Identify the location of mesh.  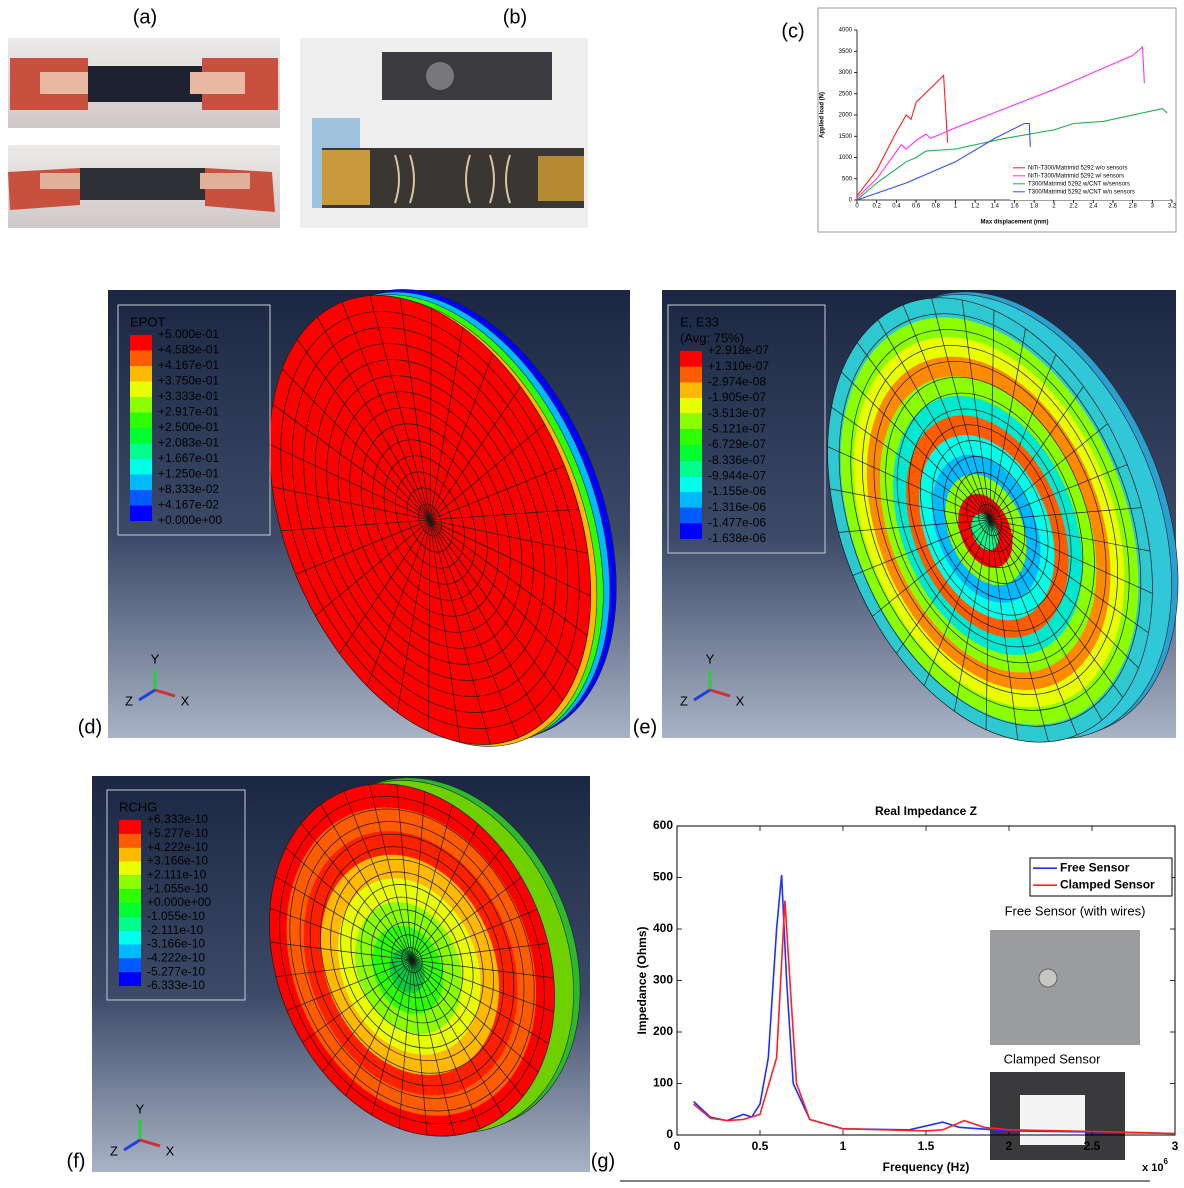
(430, 520).